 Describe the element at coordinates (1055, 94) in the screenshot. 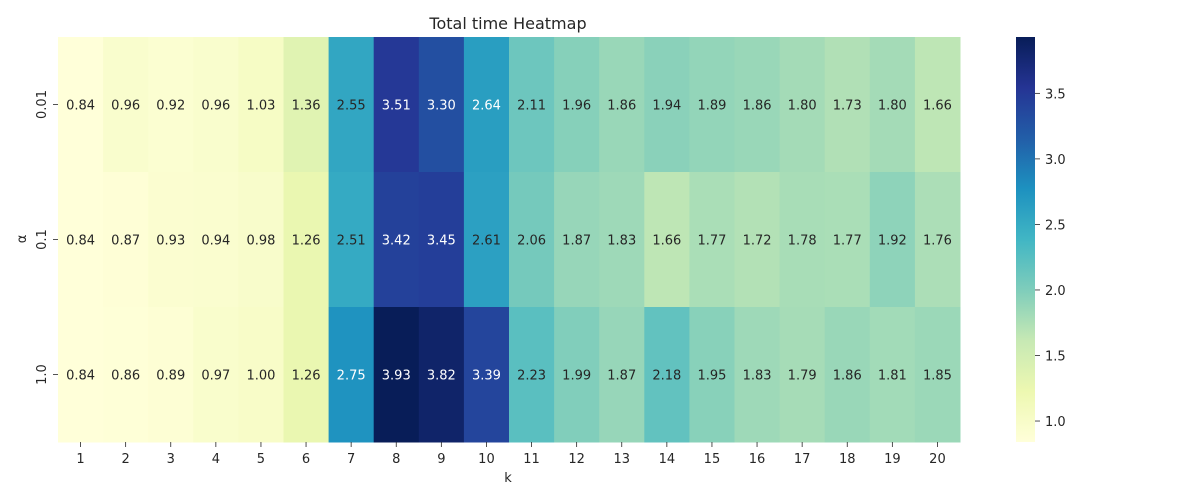

I see `colorbar-tick-label: 3.5` at that location.